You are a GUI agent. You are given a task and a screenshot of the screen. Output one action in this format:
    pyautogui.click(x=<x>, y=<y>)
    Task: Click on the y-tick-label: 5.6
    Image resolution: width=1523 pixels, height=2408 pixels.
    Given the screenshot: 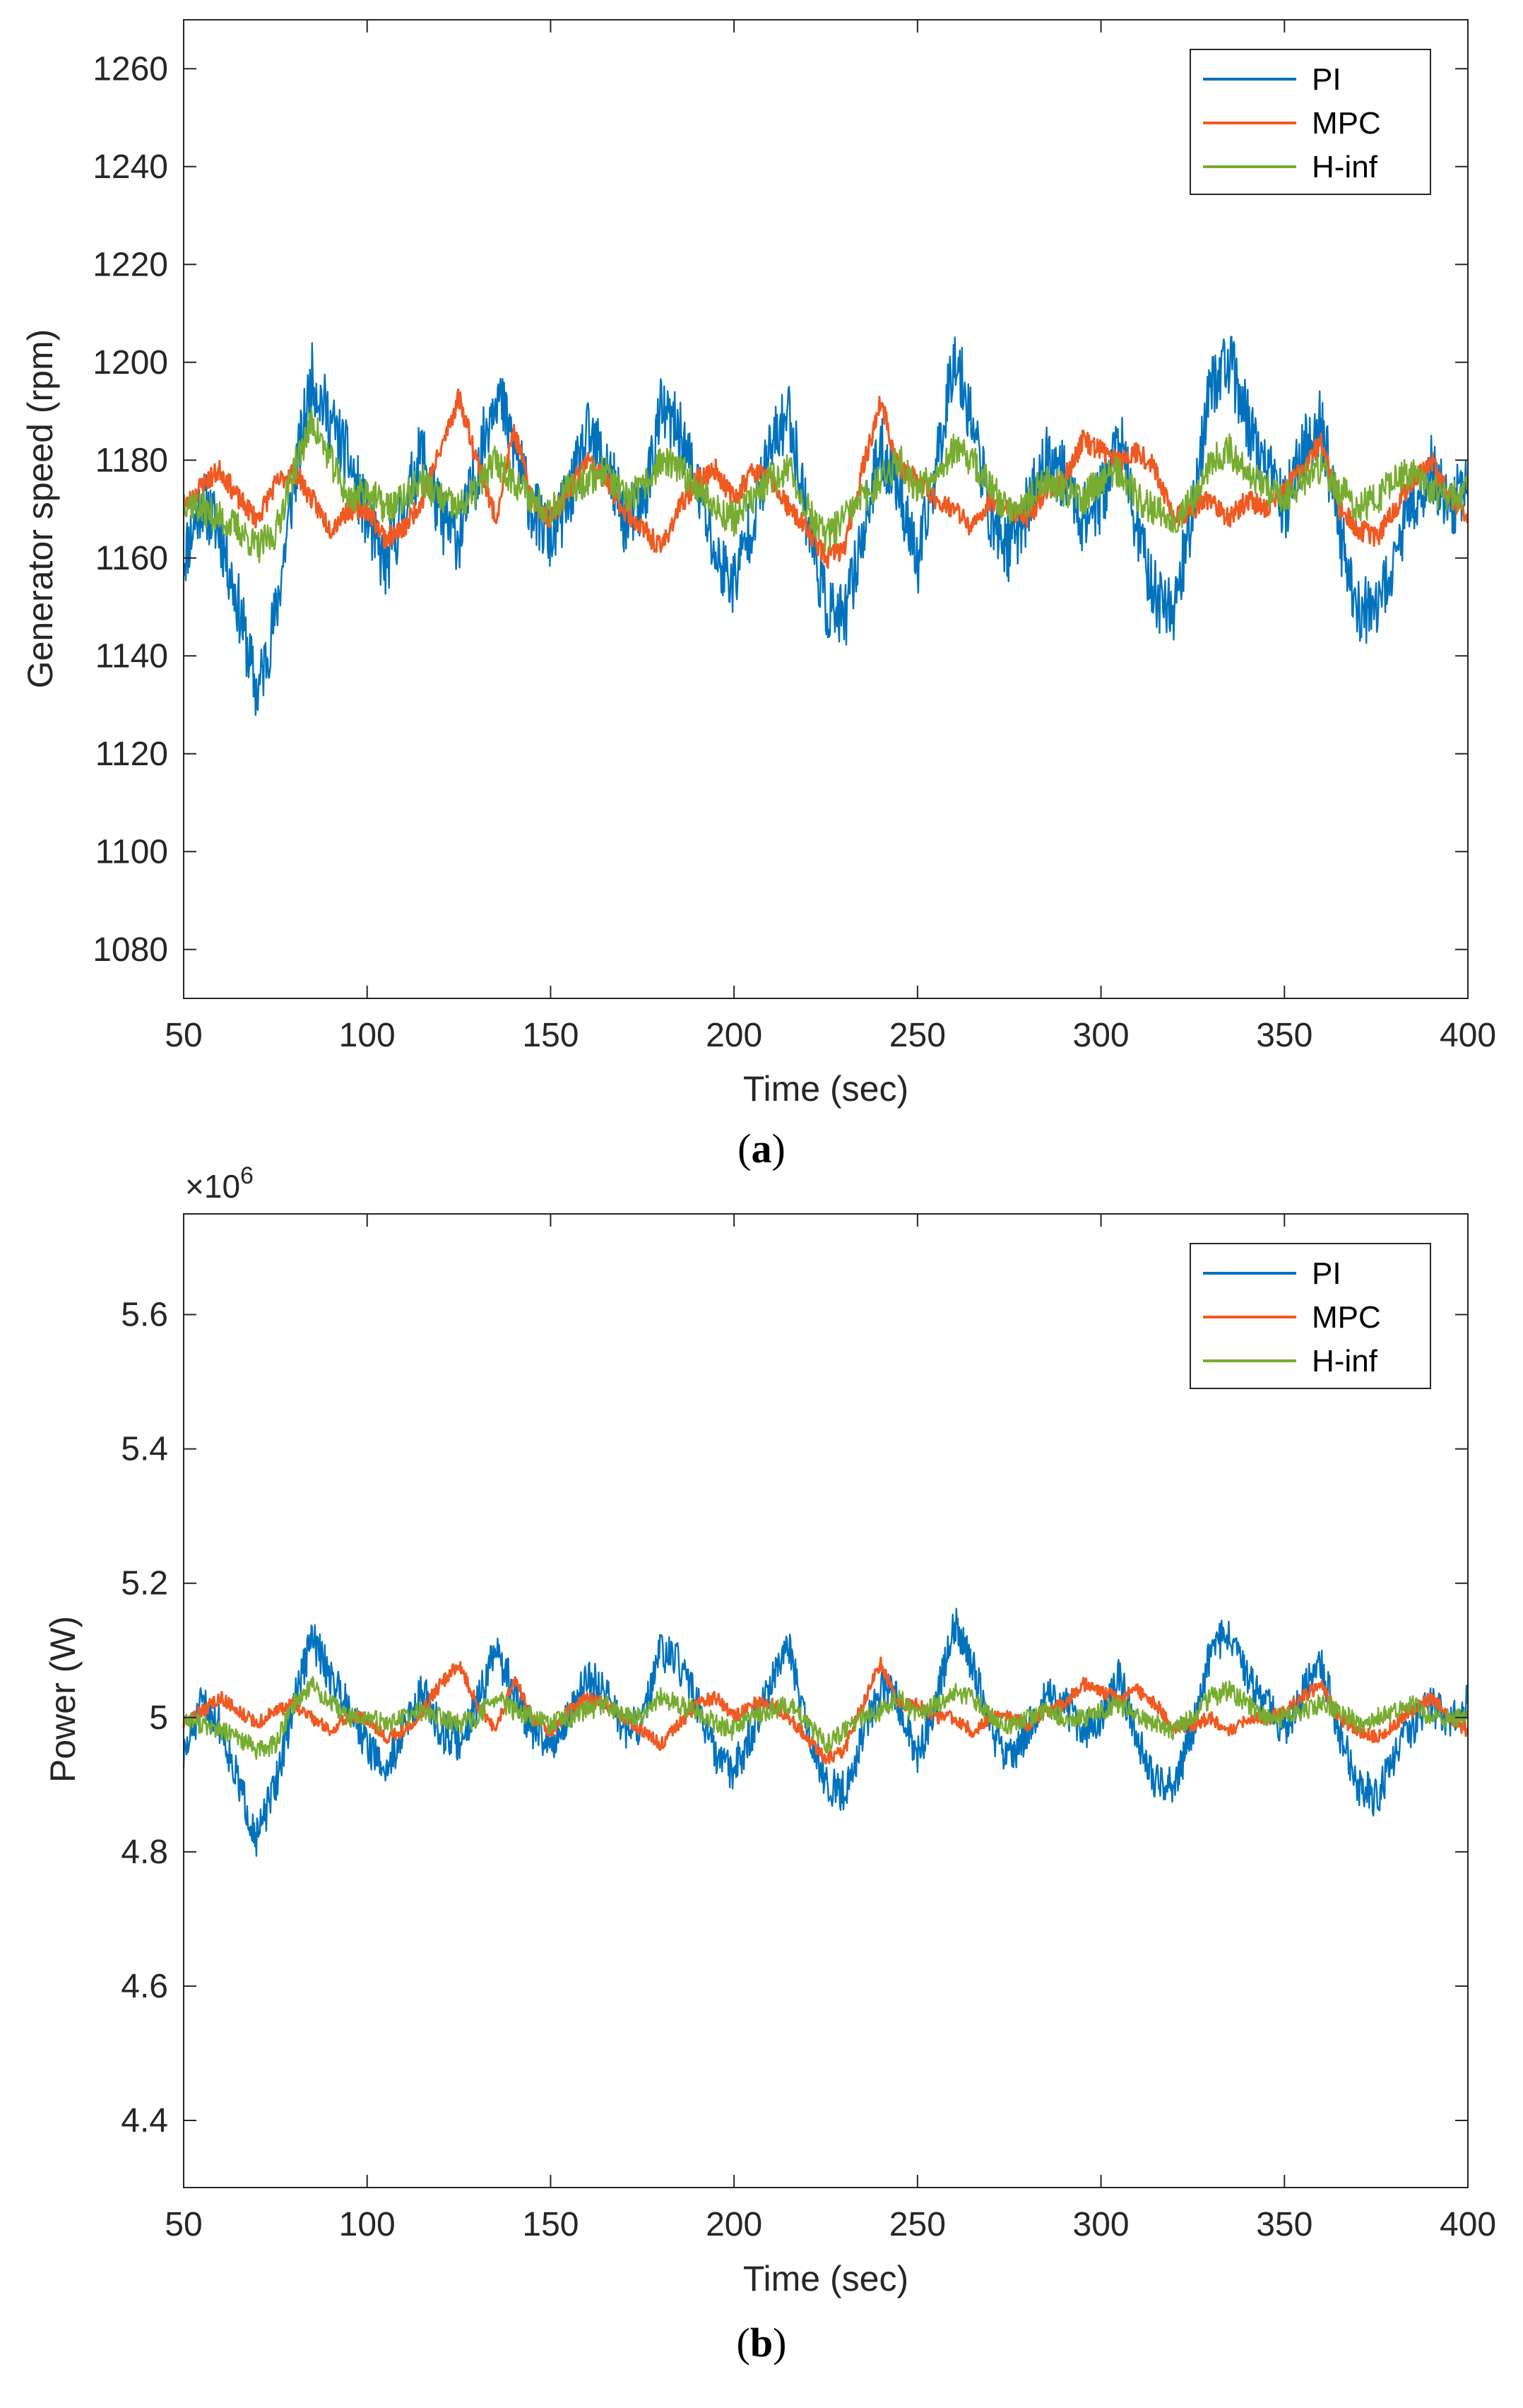 What is the action you would take?
    pyautogui.click(x=144, y=1315)
    